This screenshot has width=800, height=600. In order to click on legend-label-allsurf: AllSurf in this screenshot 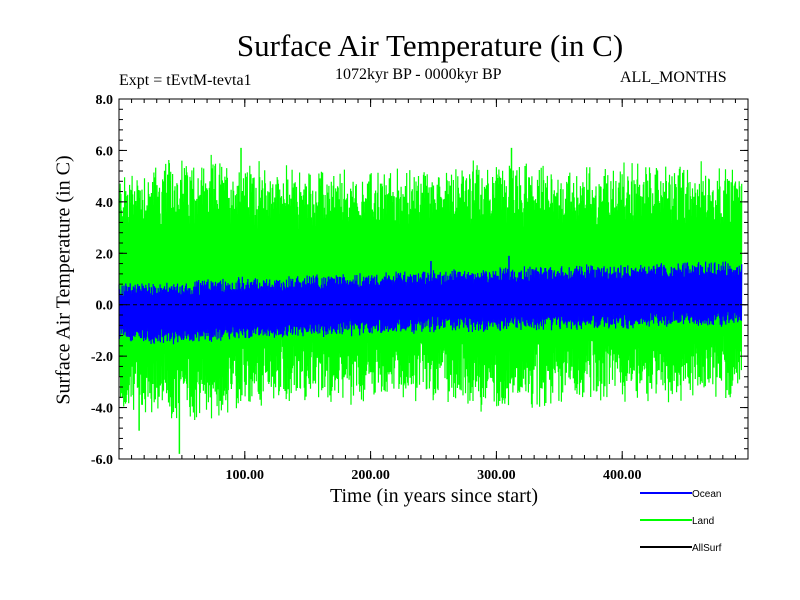, I will do `click(707, 548)`.